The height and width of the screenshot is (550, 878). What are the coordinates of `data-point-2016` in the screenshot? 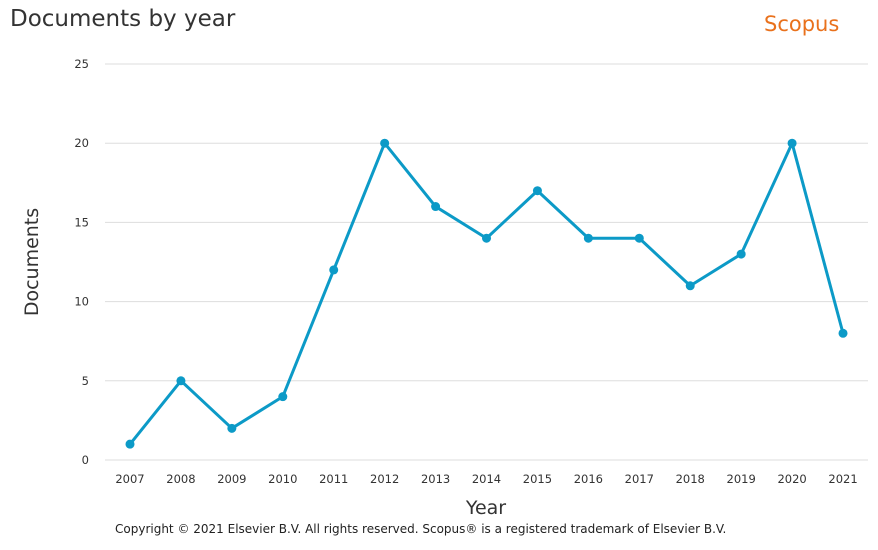 It's located at (588, 238).